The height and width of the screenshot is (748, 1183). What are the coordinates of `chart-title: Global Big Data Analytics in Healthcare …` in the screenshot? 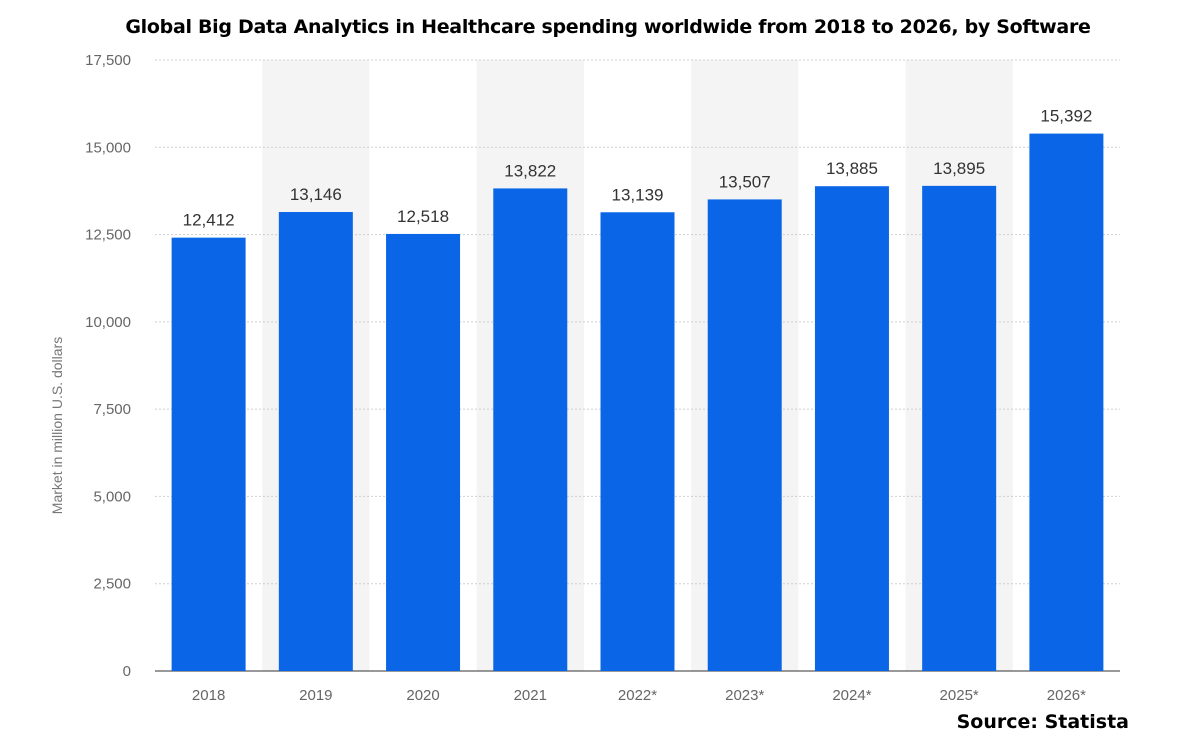 It's located at (608, 27).